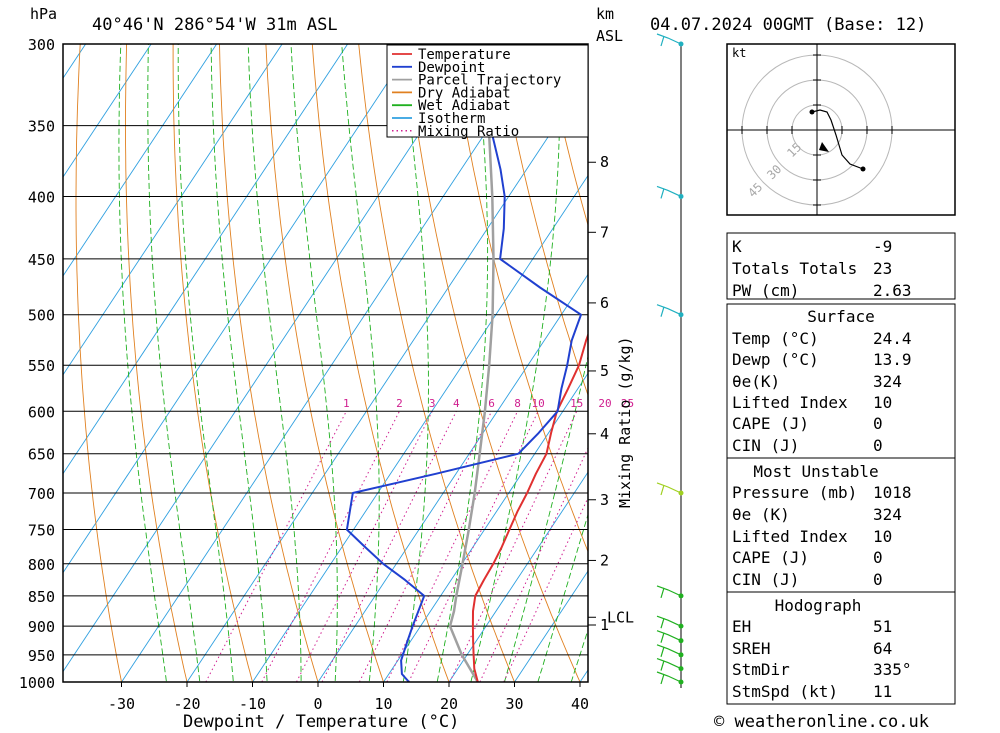  What do you see at coordinates (878, 579) in the screenshot?
I see `mu-cin-value: 0` at bounding box center [878, 579].